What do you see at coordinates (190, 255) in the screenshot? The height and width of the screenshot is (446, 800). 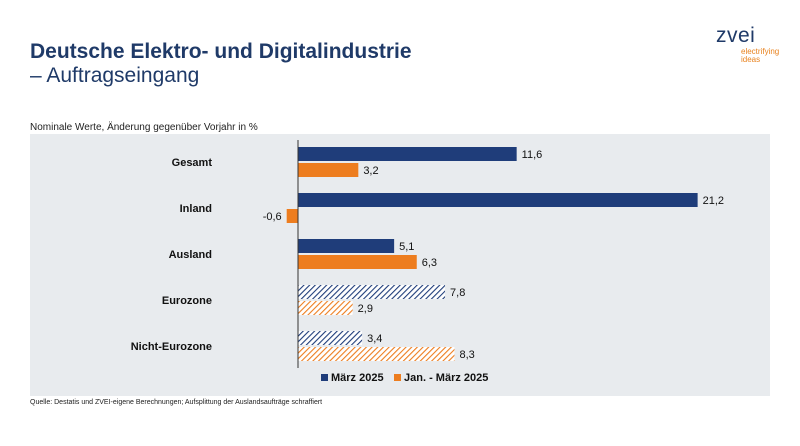 I see `category-label: Ausland` at bounding box center [190, 255].